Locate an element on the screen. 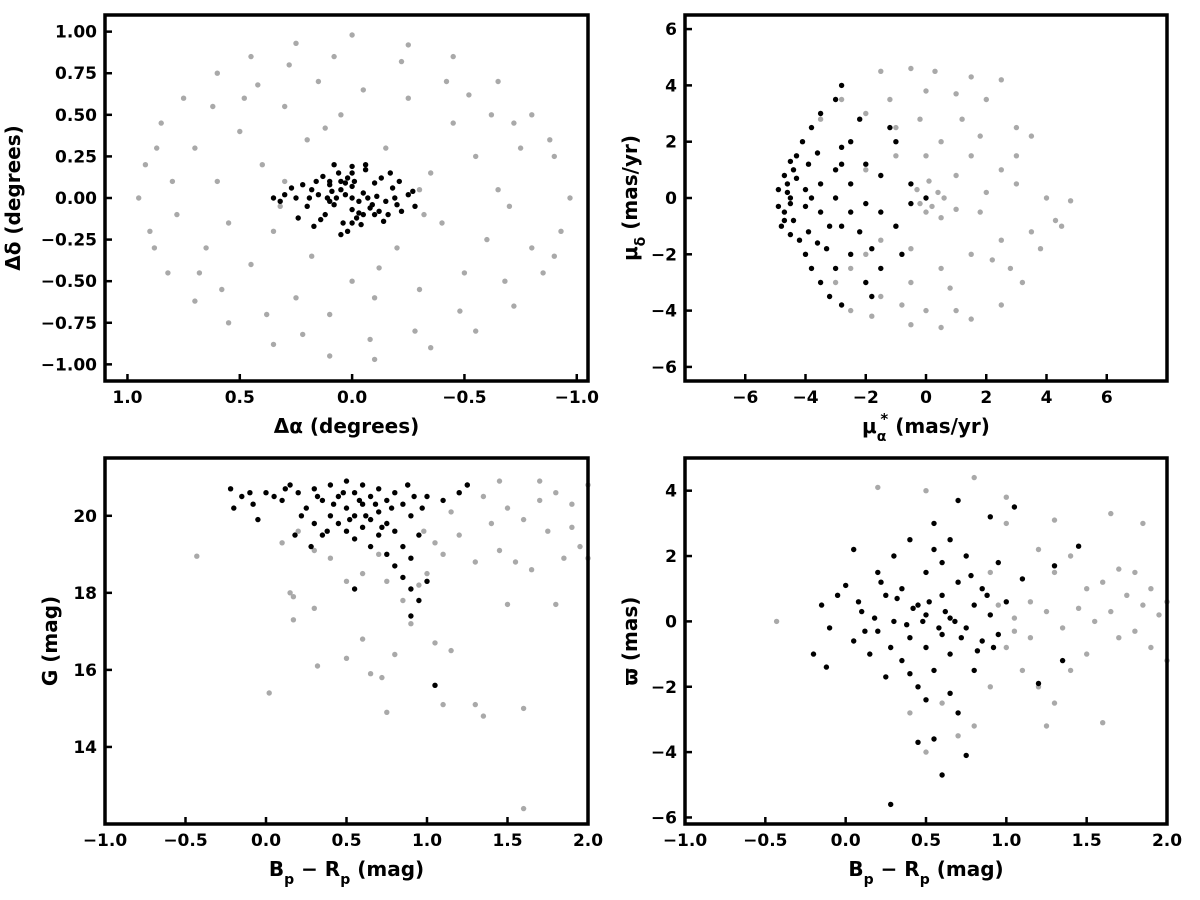  x-tick-label: 4 is located at coordinates (1047, 398).